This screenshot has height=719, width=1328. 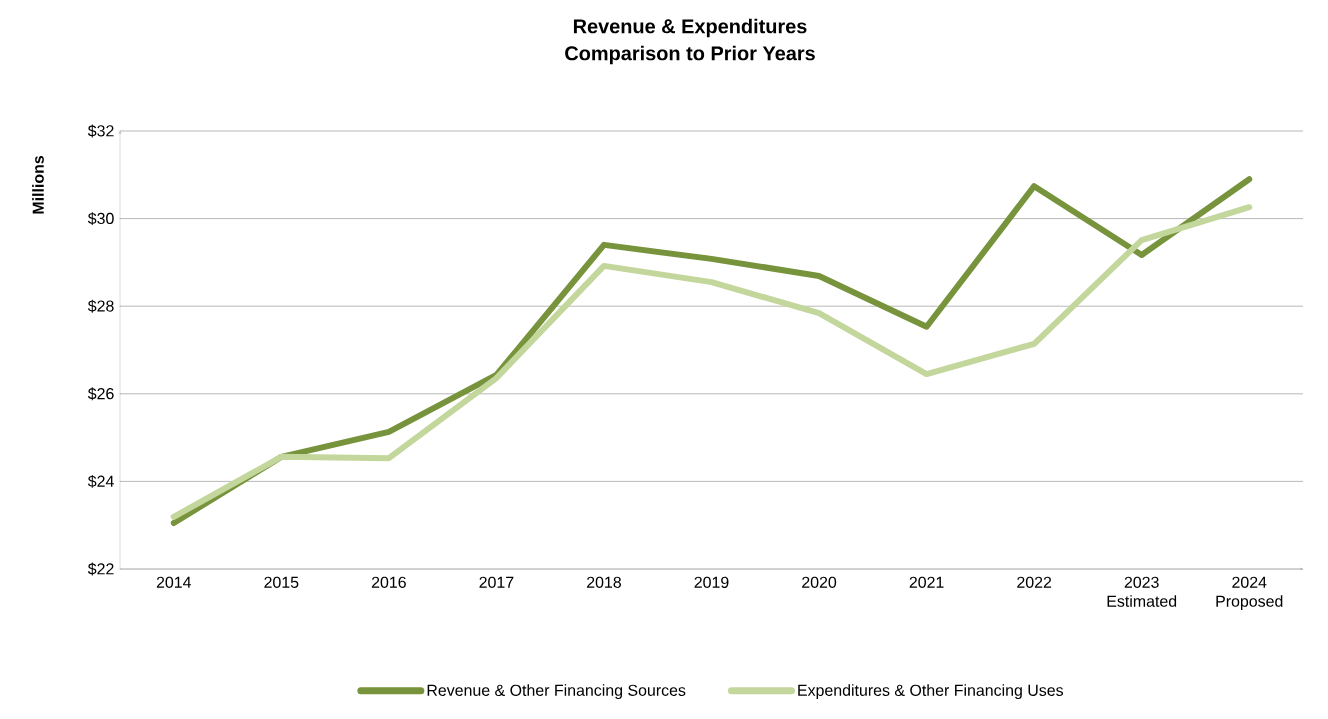 What do you see at coordinates (926, 582) in the screenshot?
I see `x-tick-label: 2021` at bounding box center [926, 582].